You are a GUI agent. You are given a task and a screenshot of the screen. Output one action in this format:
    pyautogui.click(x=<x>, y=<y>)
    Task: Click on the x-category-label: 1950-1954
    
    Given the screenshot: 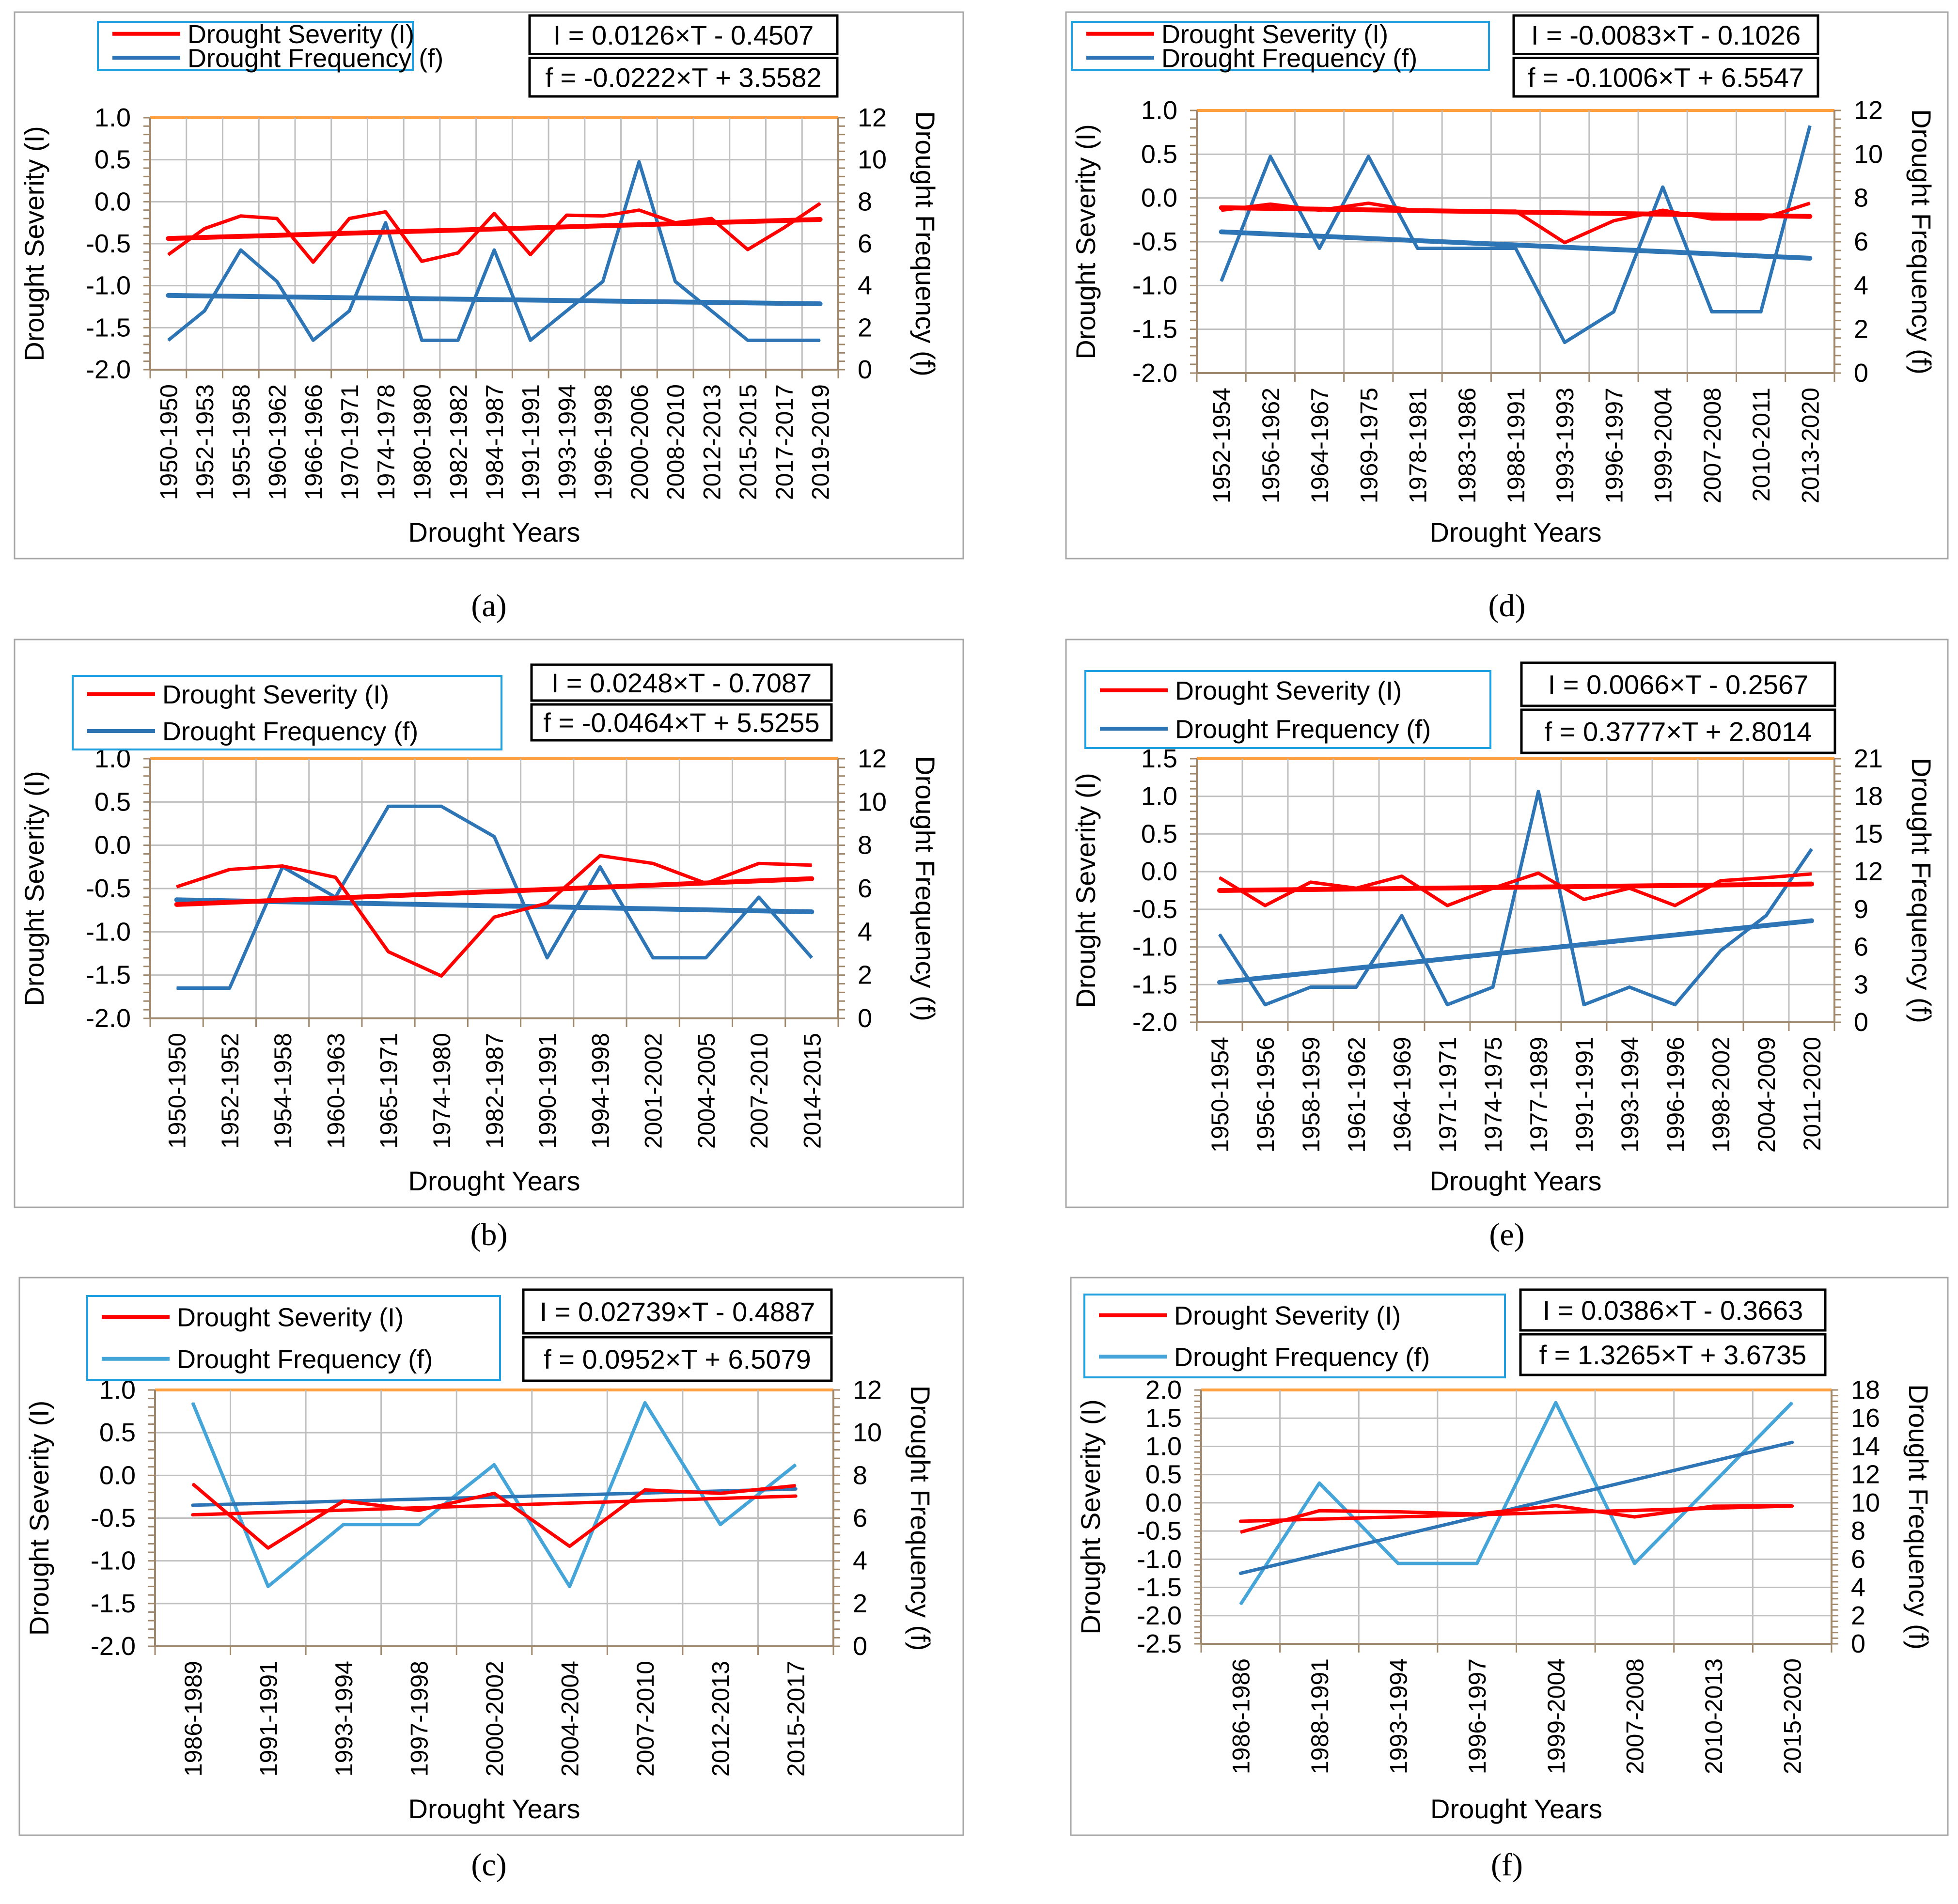 What is the action you would take?
    pyautogui.click(x=1220, y=1095)
    